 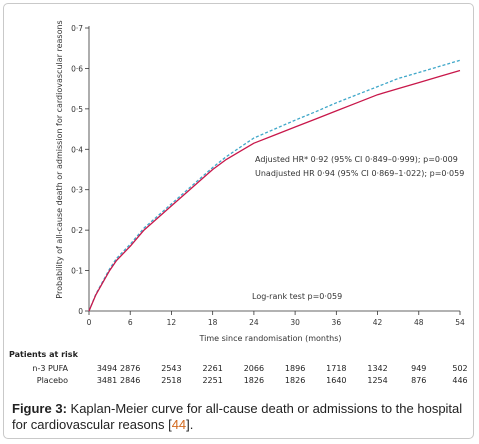 What do you see at coordinates (52, 380) in the screenshot?
I see `risk-row-label: Placebo` at bounding box center [52, 380].